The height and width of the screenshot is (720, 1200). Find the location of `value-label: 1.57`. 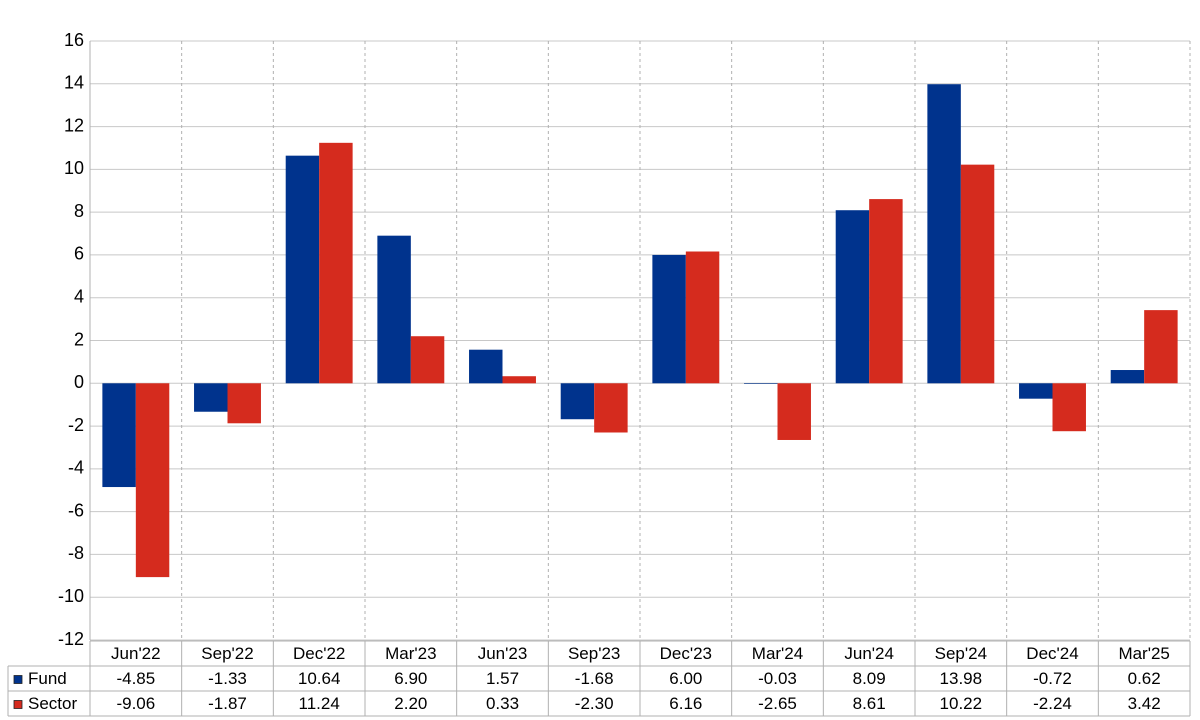

value-label: 1.57 is located at coordinates (502, 678).